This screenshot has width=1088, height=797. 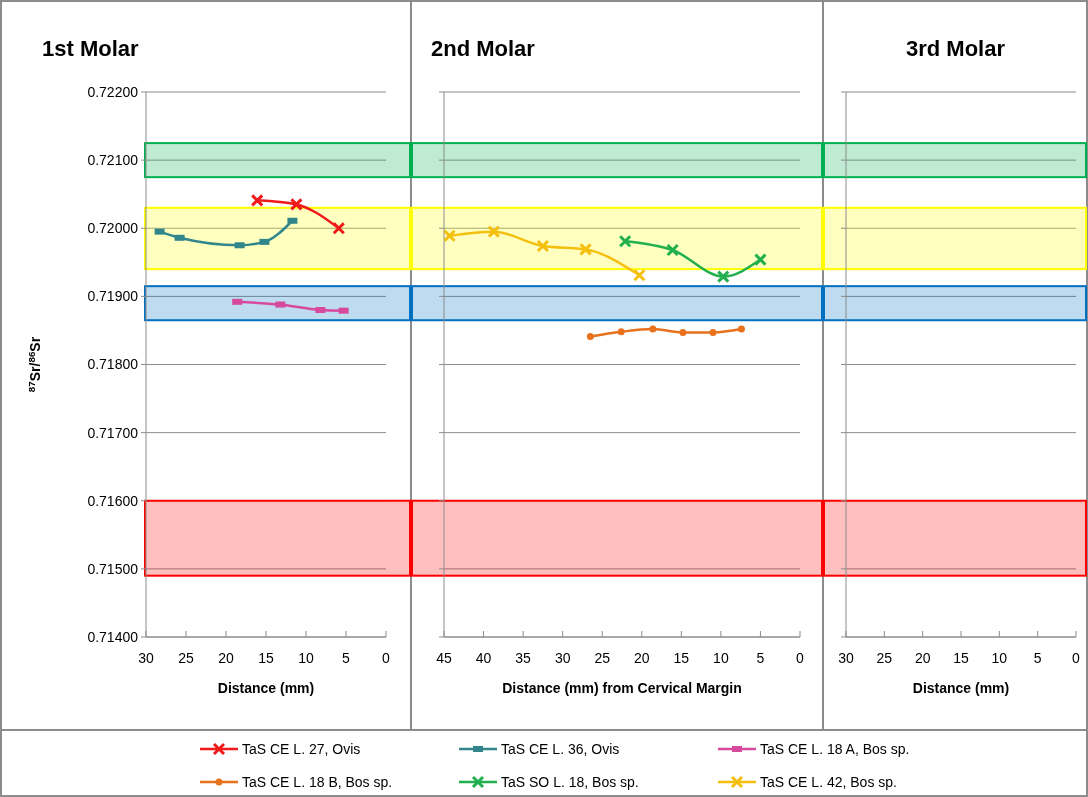 What do you see at coordinates (317, 781) in the screenshot?
I see `legend-label: TaS CE L. 18 B, Bos sp.` at bounding box center [317, 781].